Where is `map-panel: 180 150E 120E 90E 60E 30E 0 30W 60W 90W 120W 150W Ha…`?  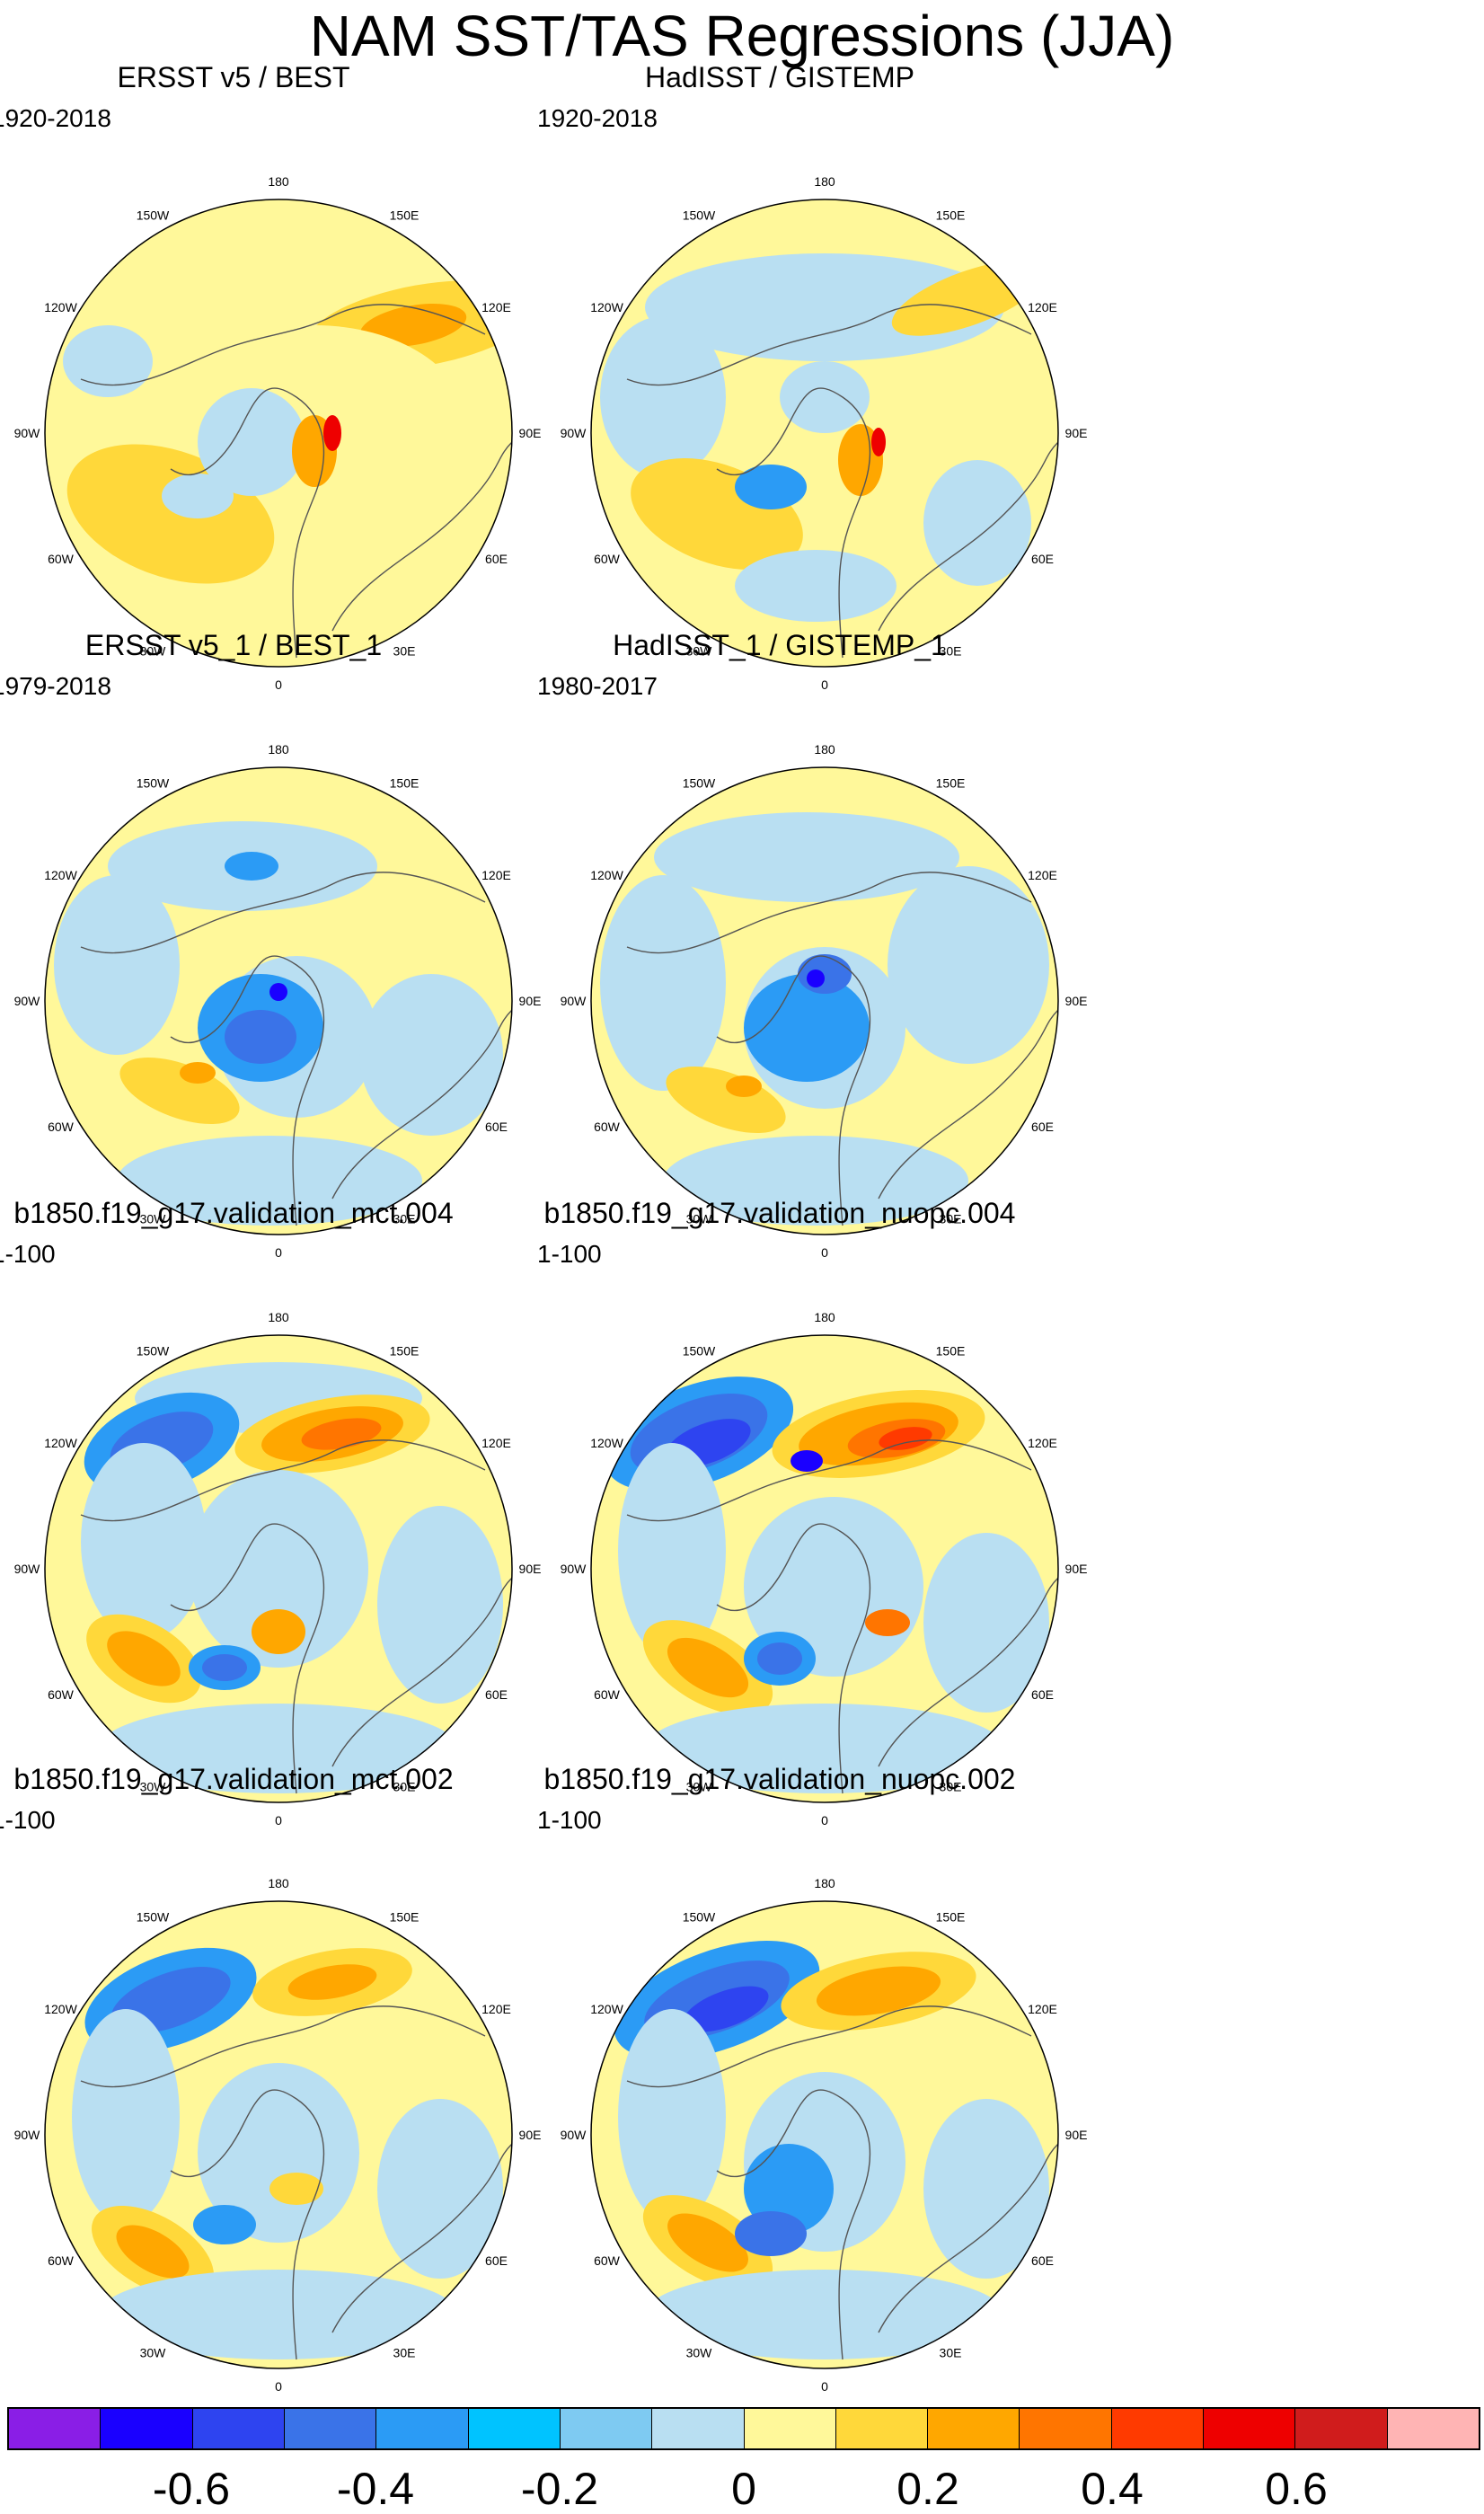
map-panel: 180 150E 120E 90E 60E 30E 0 30W 60W 90W 120W 150W Ha… is located at coordinates (820, 376).